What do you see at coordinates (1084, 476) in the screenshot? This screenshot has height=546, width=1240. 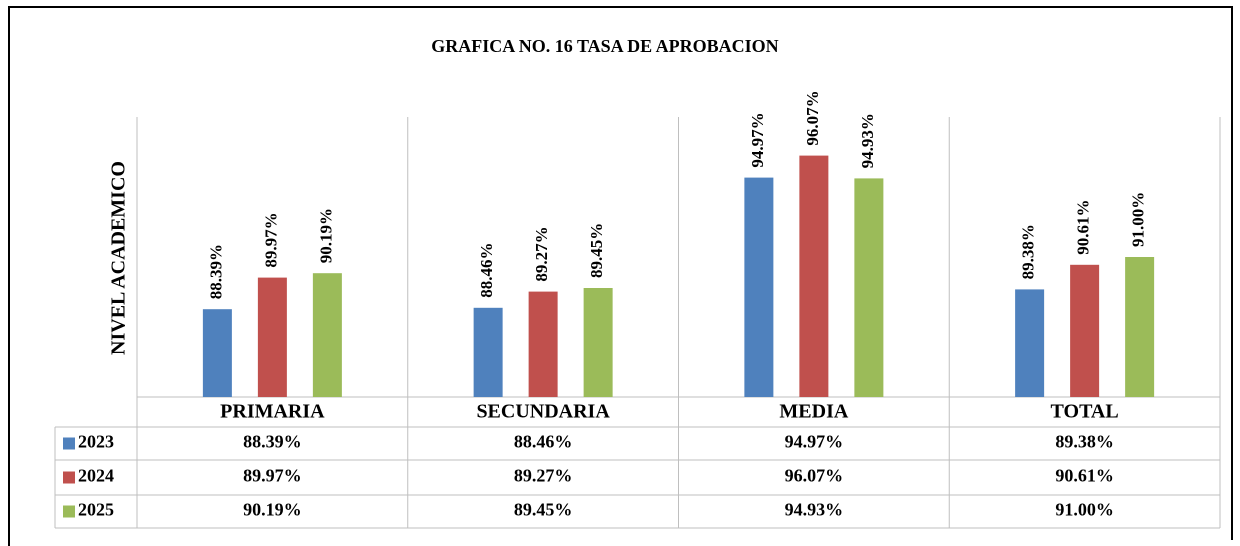 I see `table-cell: 90.61%` at bounding box center [1084, 476].